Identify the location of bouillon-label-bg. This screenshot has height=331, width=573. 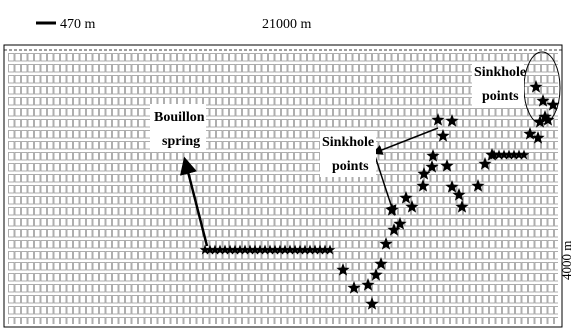
(178, 128).